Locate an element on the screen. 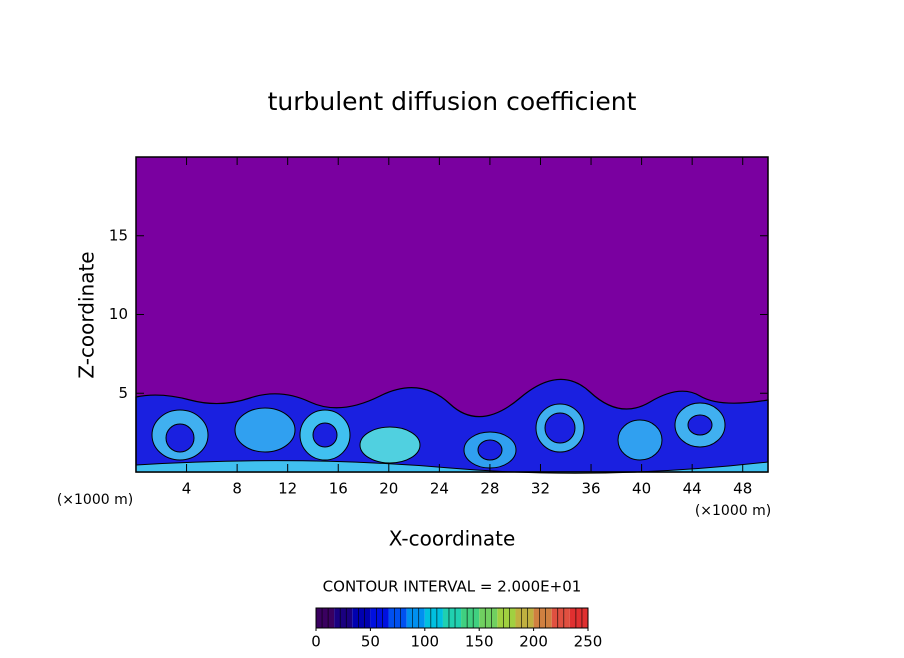 This screenshot has height=658, width=904. colorbar-frame is located at coordinates (452, 618).